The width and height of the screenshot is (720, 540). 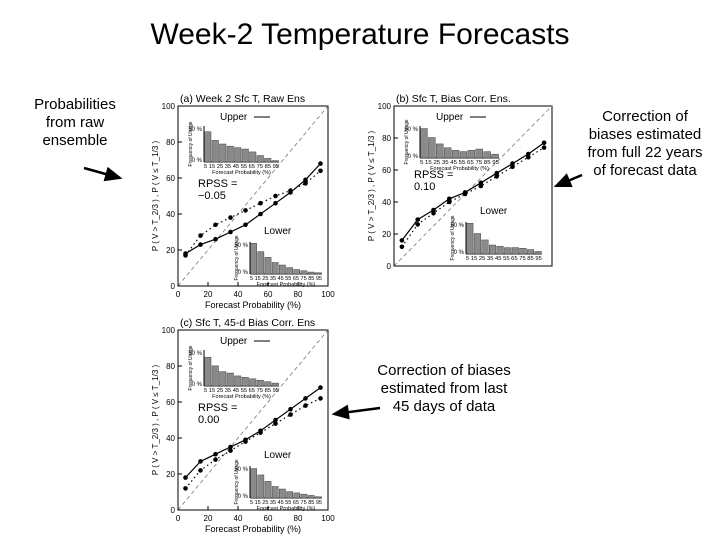 What do you see at coordinates (208, 420) in the screenshot?
I see `rpss-value: 0.00` at bounding box center [208, 420].